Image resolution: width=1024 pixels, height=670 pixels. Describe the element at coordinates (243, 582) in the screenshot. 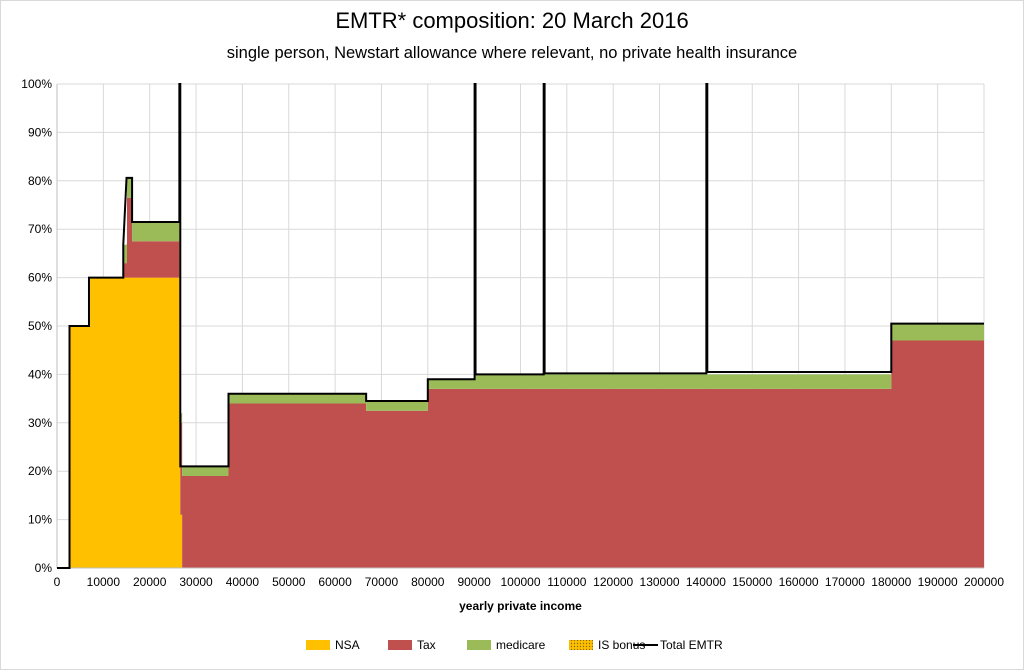

I see `x-tick-label: 40000` at that location.